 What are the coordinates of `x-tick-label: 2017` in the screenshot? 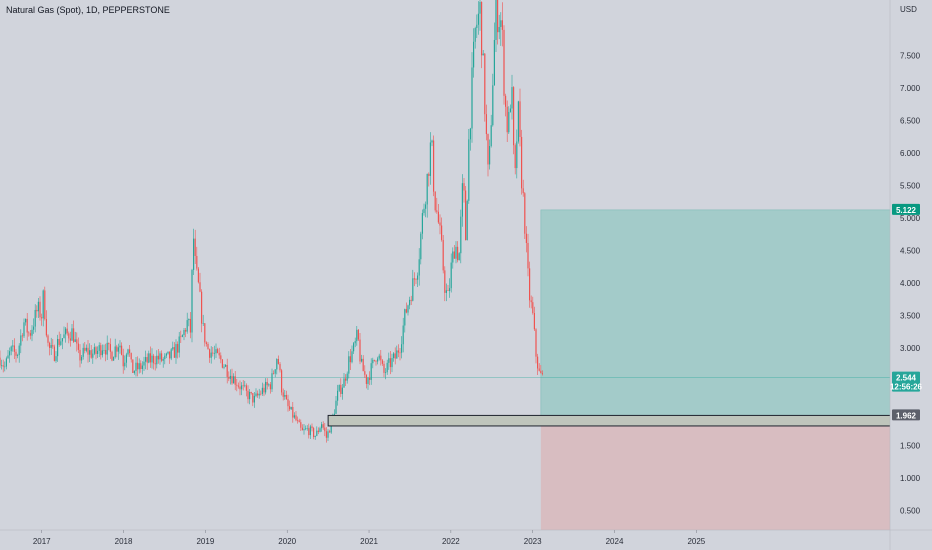 It's located at (42, 541).